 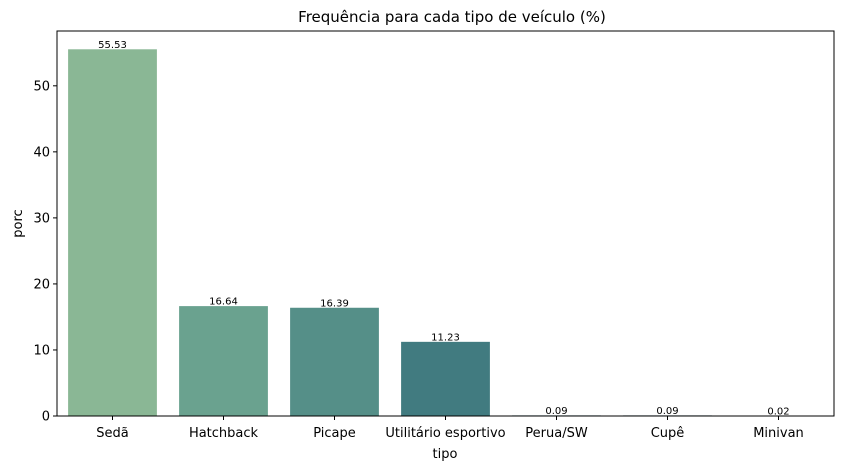 What do you see at coordinates (334, 433) in the screenshot?
I see `x-tick-label-2: Picape` at bounding box center [334, 433].